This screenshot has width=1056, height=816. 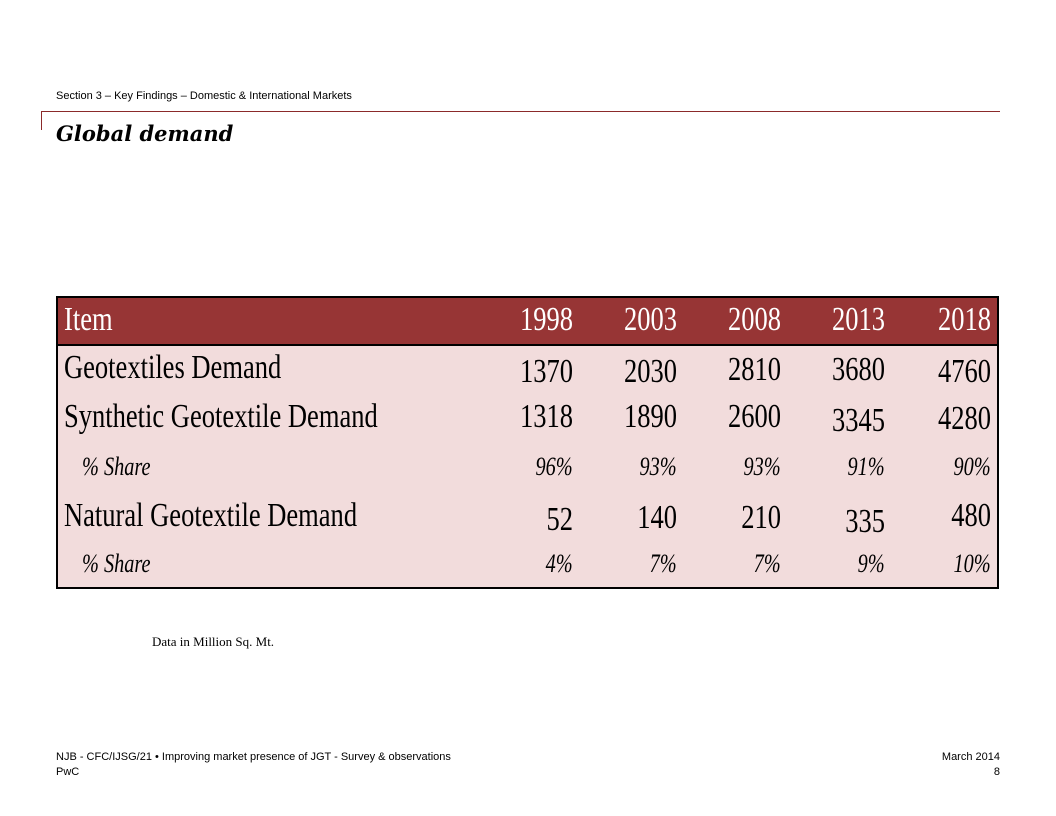 I want to click on table-header-row: Item 1998 2003 2008 2013 2018, so click(x=527, y=322).